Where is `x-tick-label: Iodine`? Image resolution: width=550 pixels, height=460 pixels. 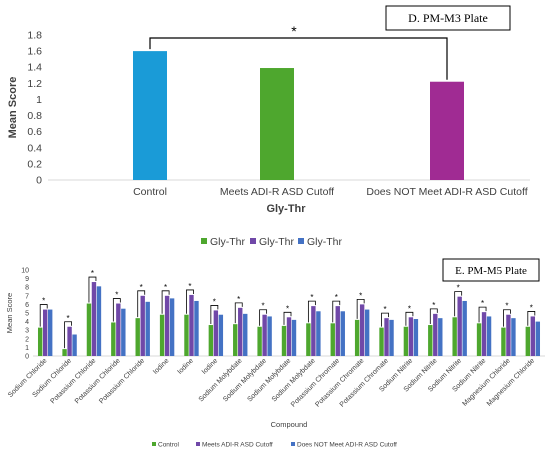 x-tick-label: Iodine is located at coordinates (210, 366).